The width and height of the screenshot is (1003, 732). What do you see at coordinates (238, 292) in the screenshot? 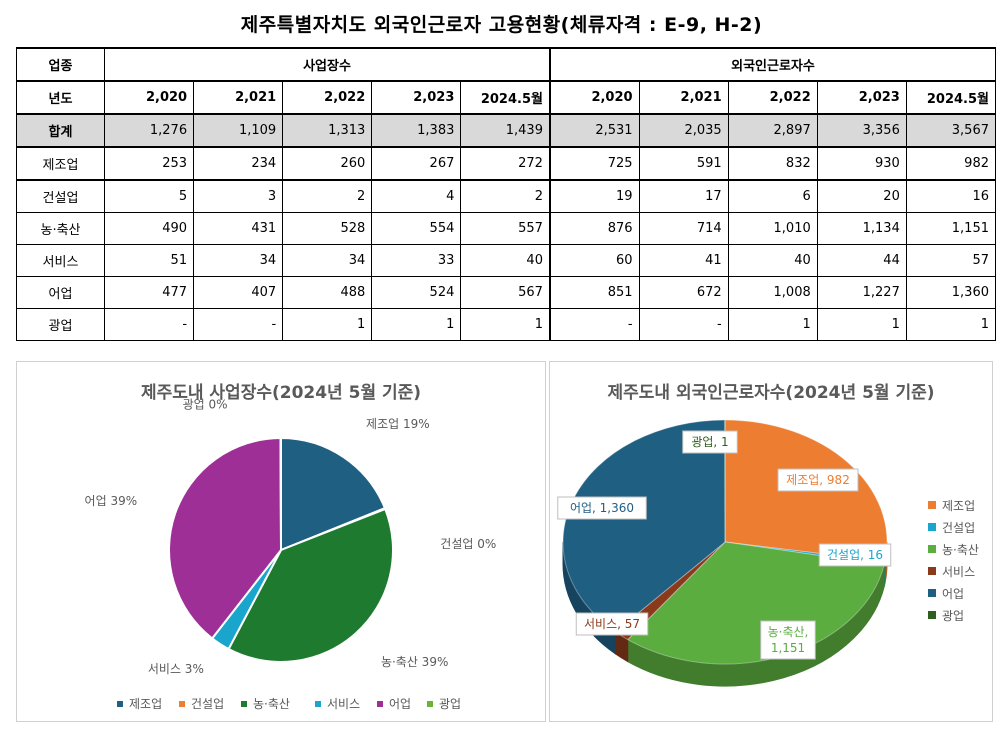
I see `table-cell: 407` at bounding box center [238, 292].